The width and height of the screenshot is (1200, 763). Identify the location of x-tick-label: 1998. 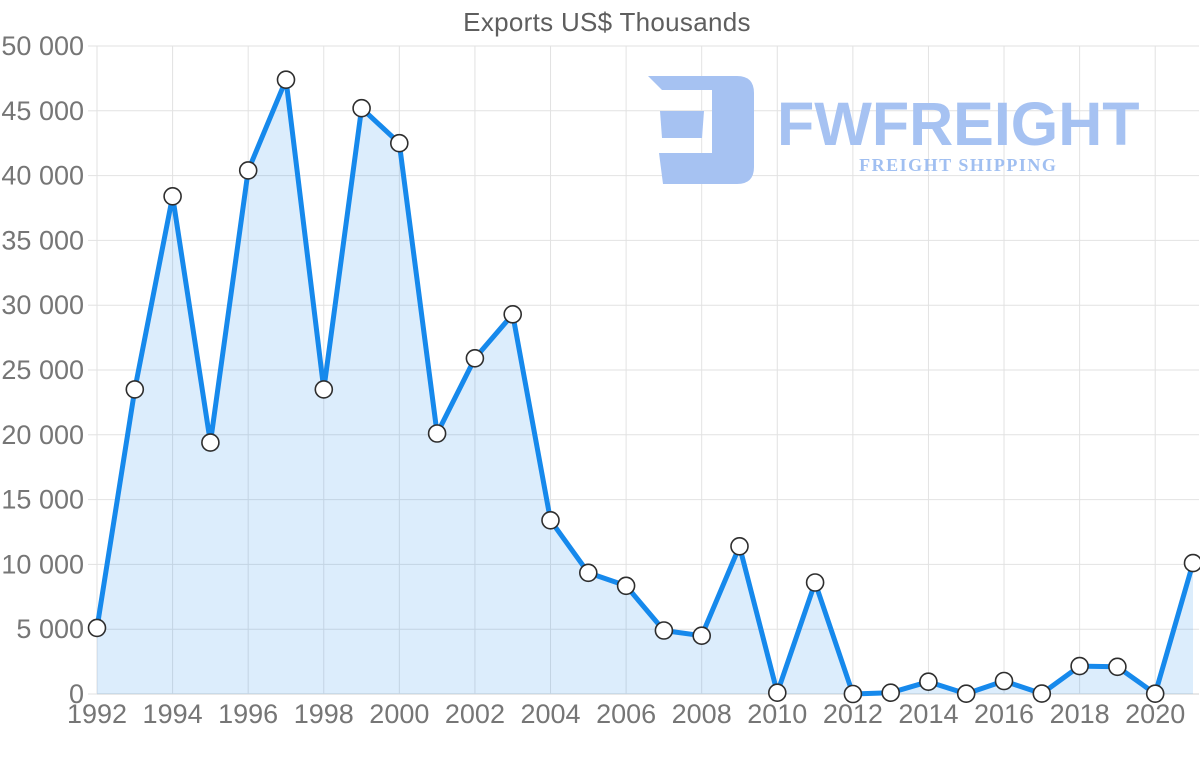
(324, 714).